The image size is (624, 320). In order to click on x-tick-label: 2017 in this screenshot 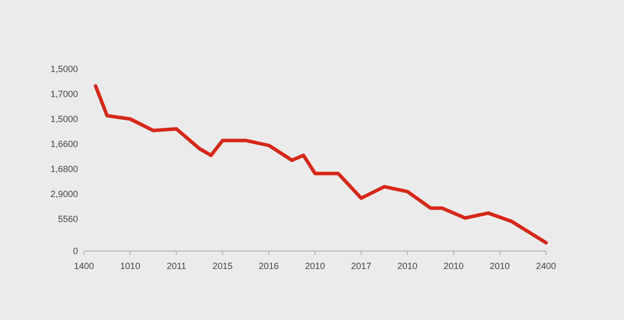, I will do `click(361, 266)`.